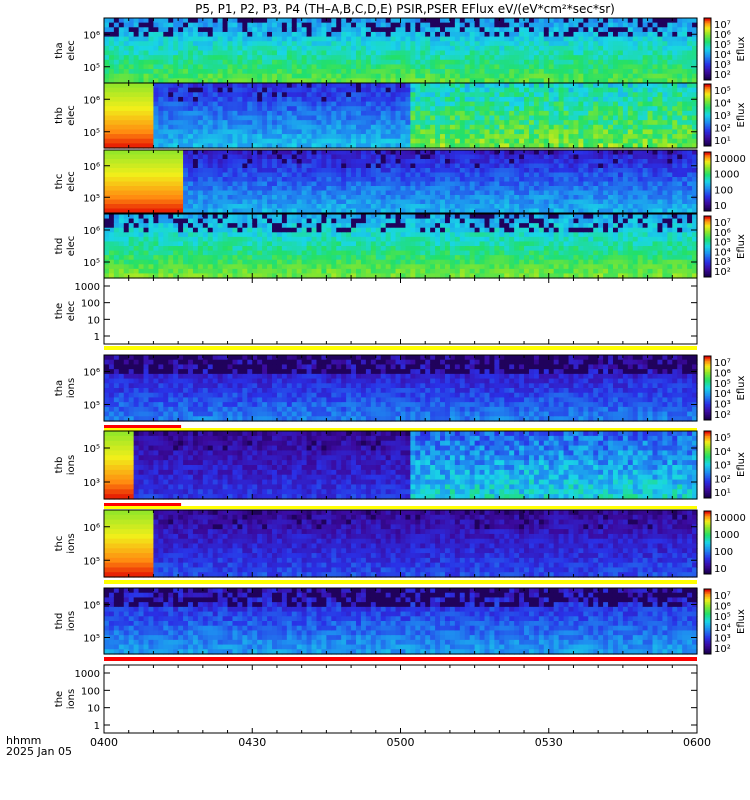 Image resolution: width=750 pixels, height=800 pixels. I want to click on thc-ions-colorbar: 10000 1000 100 10, so click(724, 542).